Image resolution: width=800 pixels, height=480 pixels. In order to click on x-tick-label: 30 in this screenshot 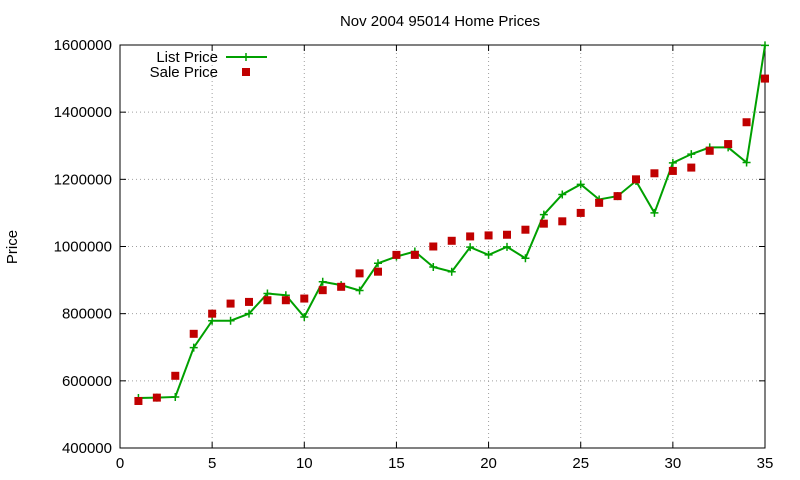, I will do `click(673, 463)`.